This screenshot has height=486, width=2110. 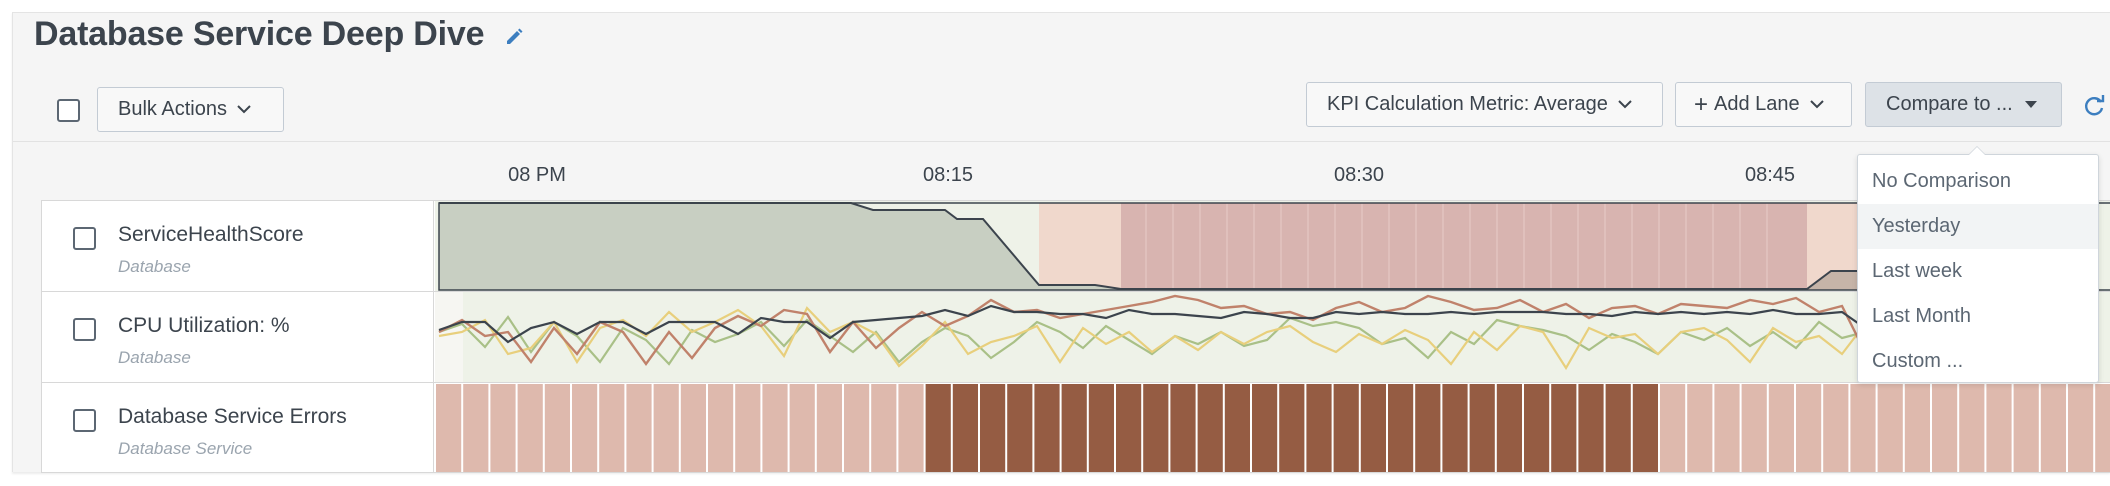 I want to click on time-tick: 08 PM, so click(x=537, y=175).